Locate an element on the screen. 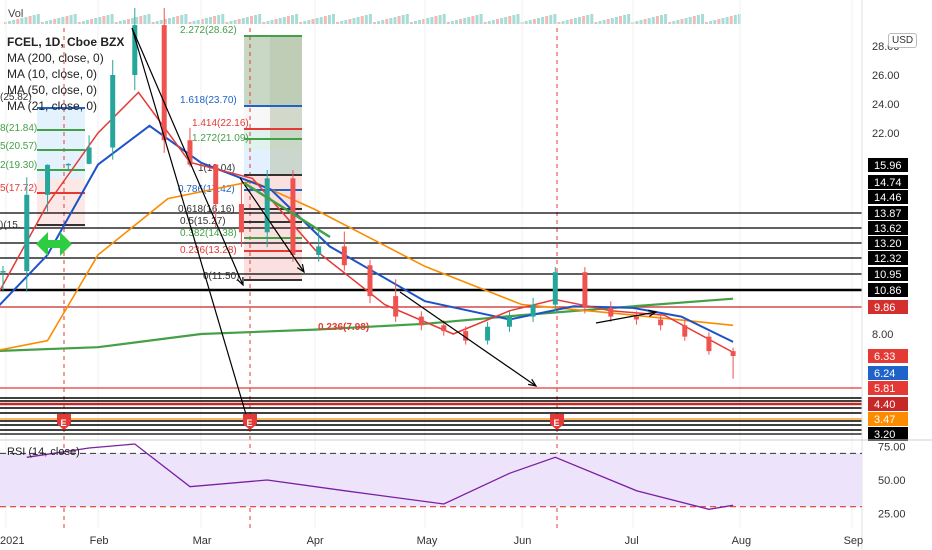 The height and width of the screenshot is (550, 932). fib-label: 0.236(13.28) is located at coordinates (208, 250).